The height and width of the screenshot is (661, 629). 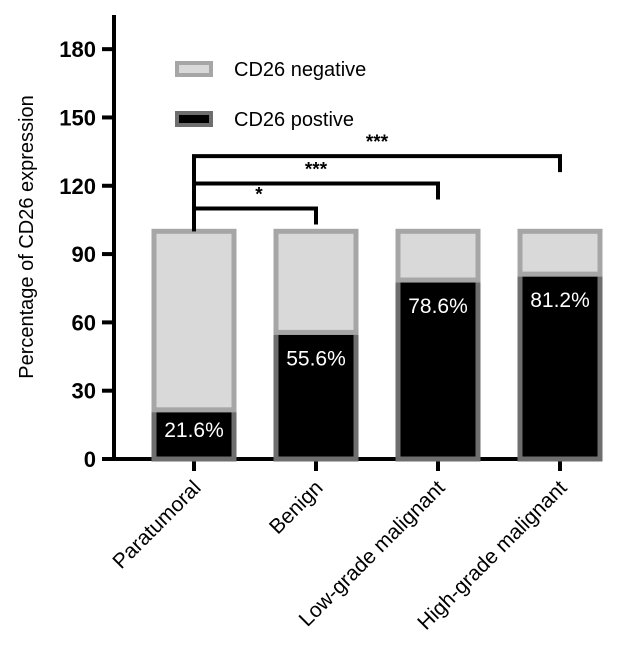 What do you see at coordinates (77, 117) in the screenshot?
I see `y-tick-label: 150` at bounding box center [77, 117].